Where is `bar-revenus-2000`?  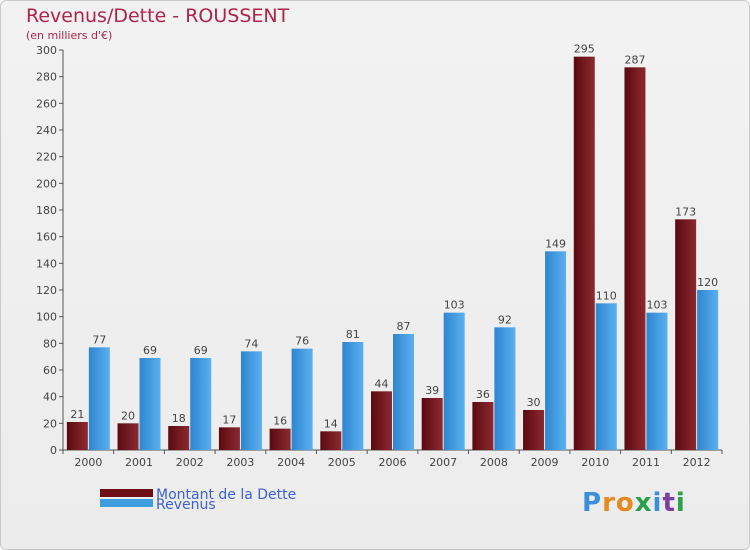
bar-revenus-2000 is located at coordinates (99, 398).